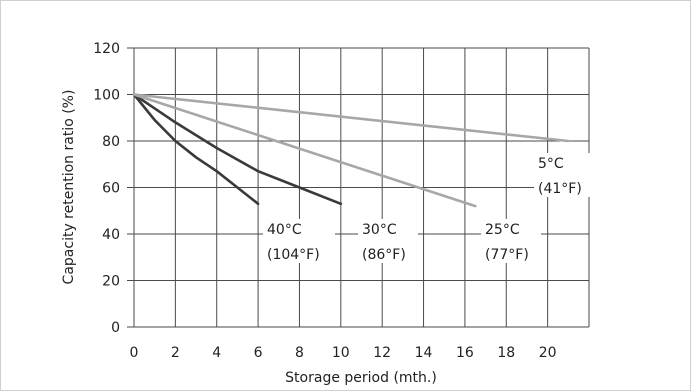  What do you see at coordinates (424, 353) in the screenshot?
I see `x-tick-label: 14` at bounding box center [424, 353].